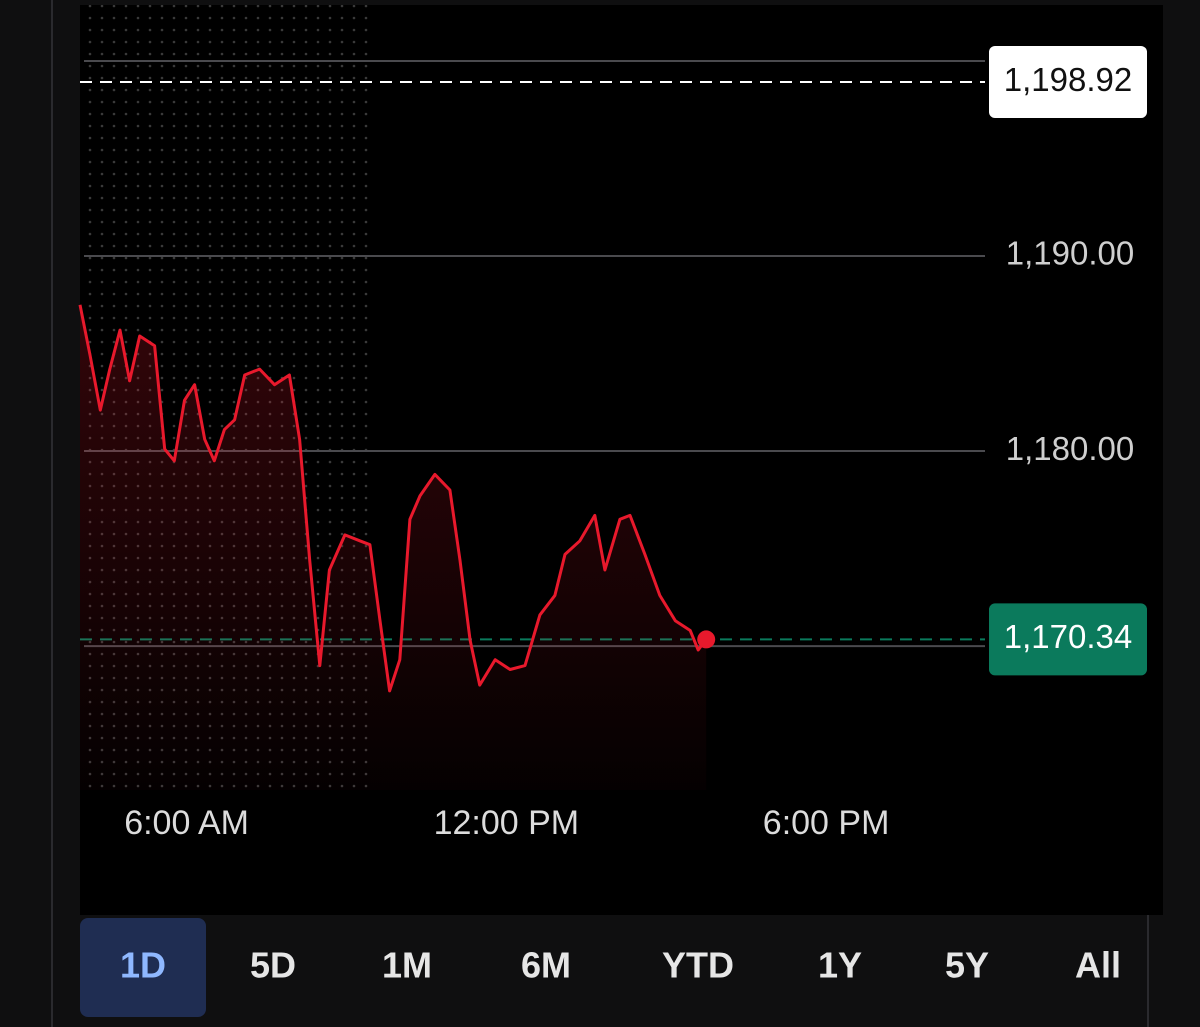 The height and width of the screenshot is (1027, 1200). Describe the element at coordinates (1070, 253) in the screenshot. I see `y-tick-label: 1,190.00` at that location.